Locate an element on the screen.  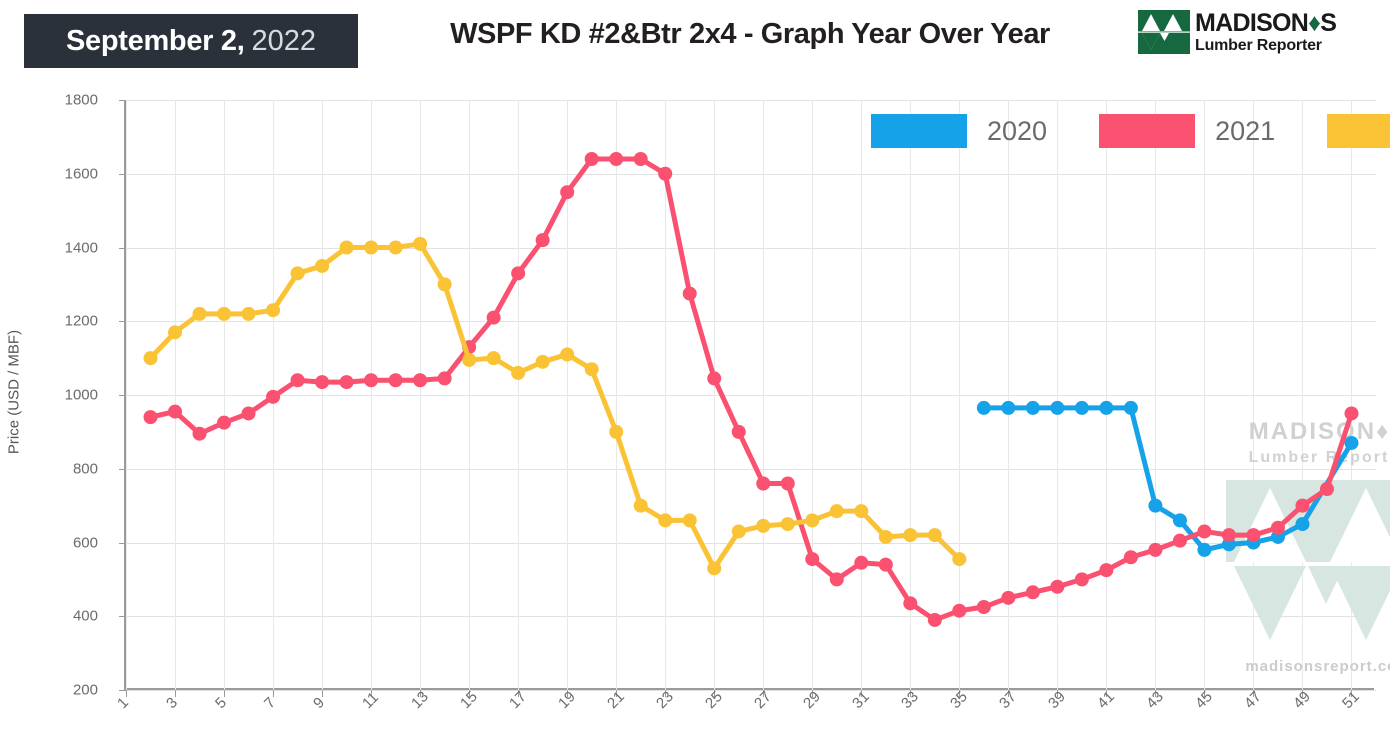
madisons-logo: MADISON♦S Lumber Reporter is located at coordinates (1237, 32).